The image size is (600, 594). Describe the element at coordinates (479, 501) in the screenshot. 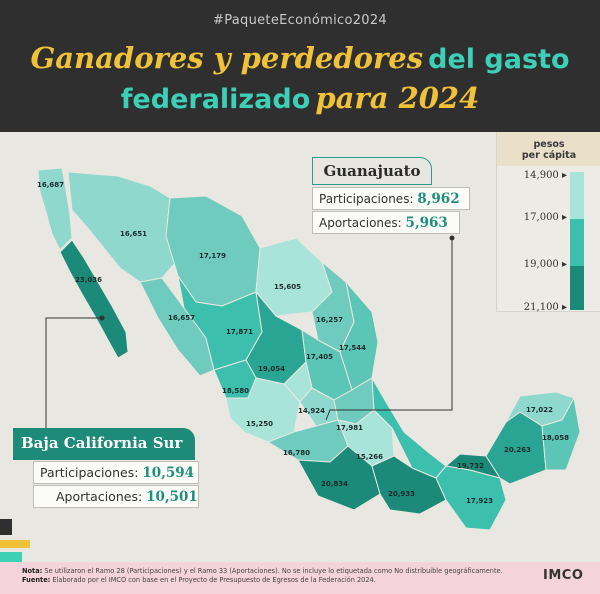

I see `value-chiapas: 17,923` at that location.